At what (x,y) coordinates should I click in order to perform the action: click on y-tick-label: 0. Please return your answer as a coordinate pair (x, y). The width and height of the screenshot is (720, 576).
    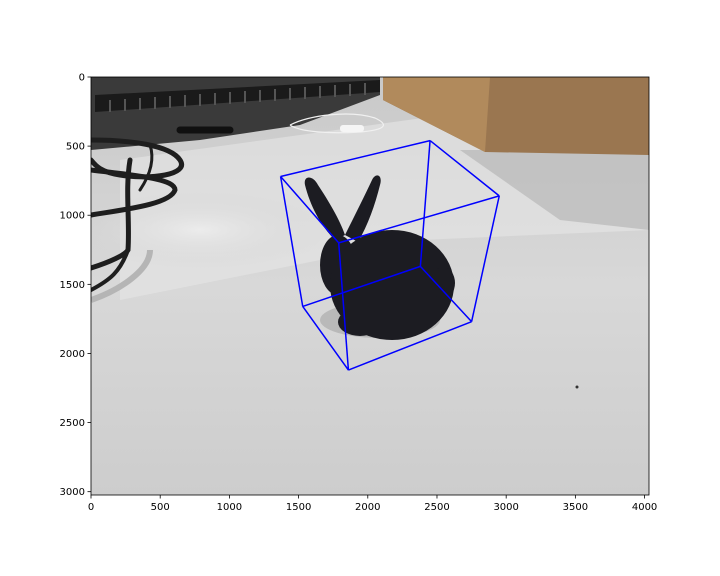
    Looking at the image, I should click on (82, 78).